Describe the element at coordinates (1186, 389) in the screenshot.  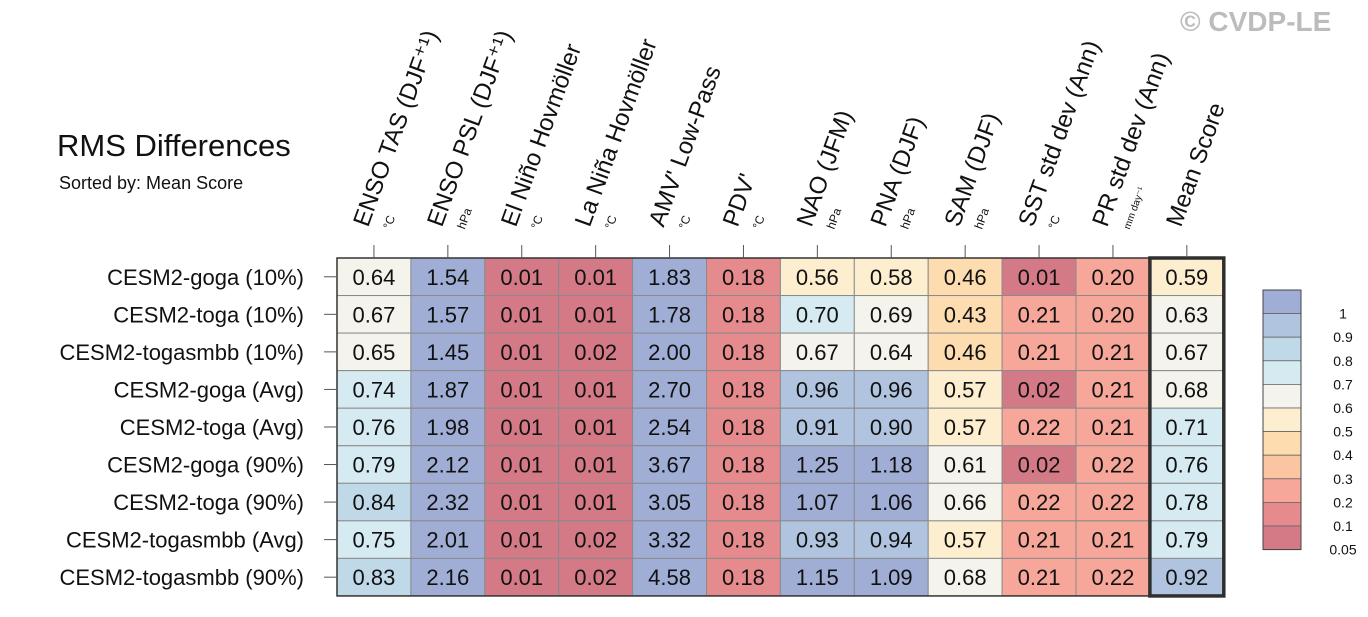
I see `cell-value: 0.68` at that location.